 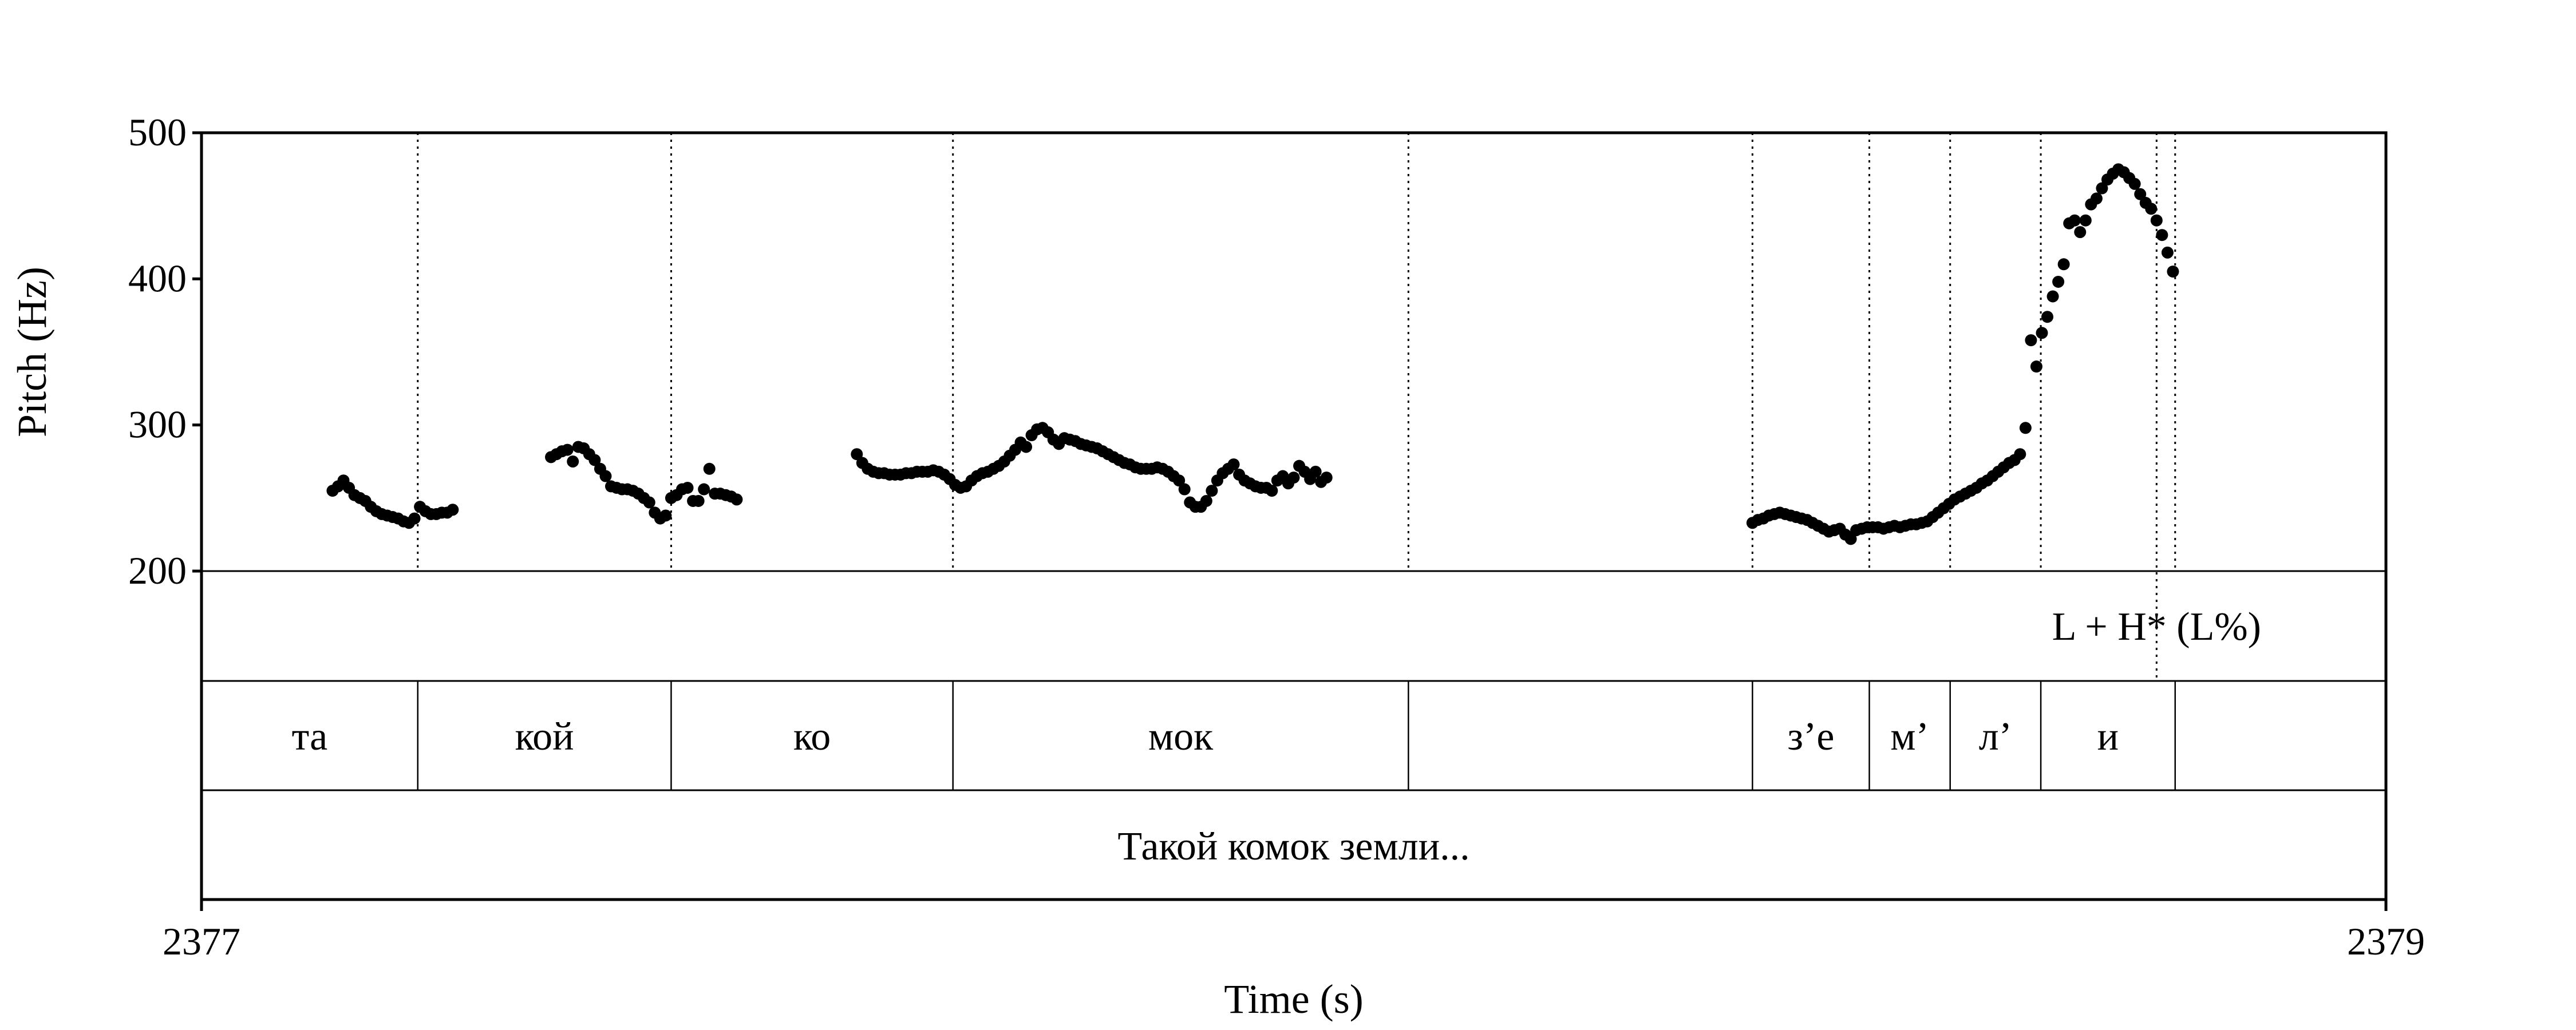 What do you see at coordinates (2156, 627) in the screenshot?
I see `intonation-label: L + H* (L%)` at bounding box center [2156, 627].